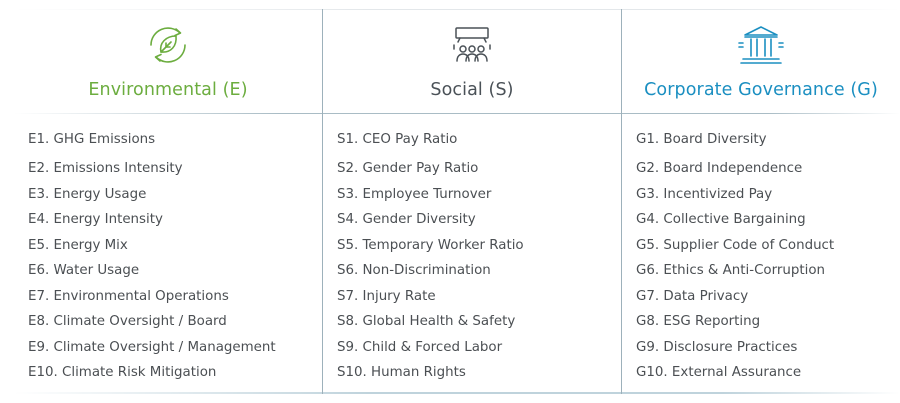 The image size is (900, 403). Describe the element at coordinates (761, 90) in the screenshot. I see `column-title-governance: Corporate Governance (G)` at that location.